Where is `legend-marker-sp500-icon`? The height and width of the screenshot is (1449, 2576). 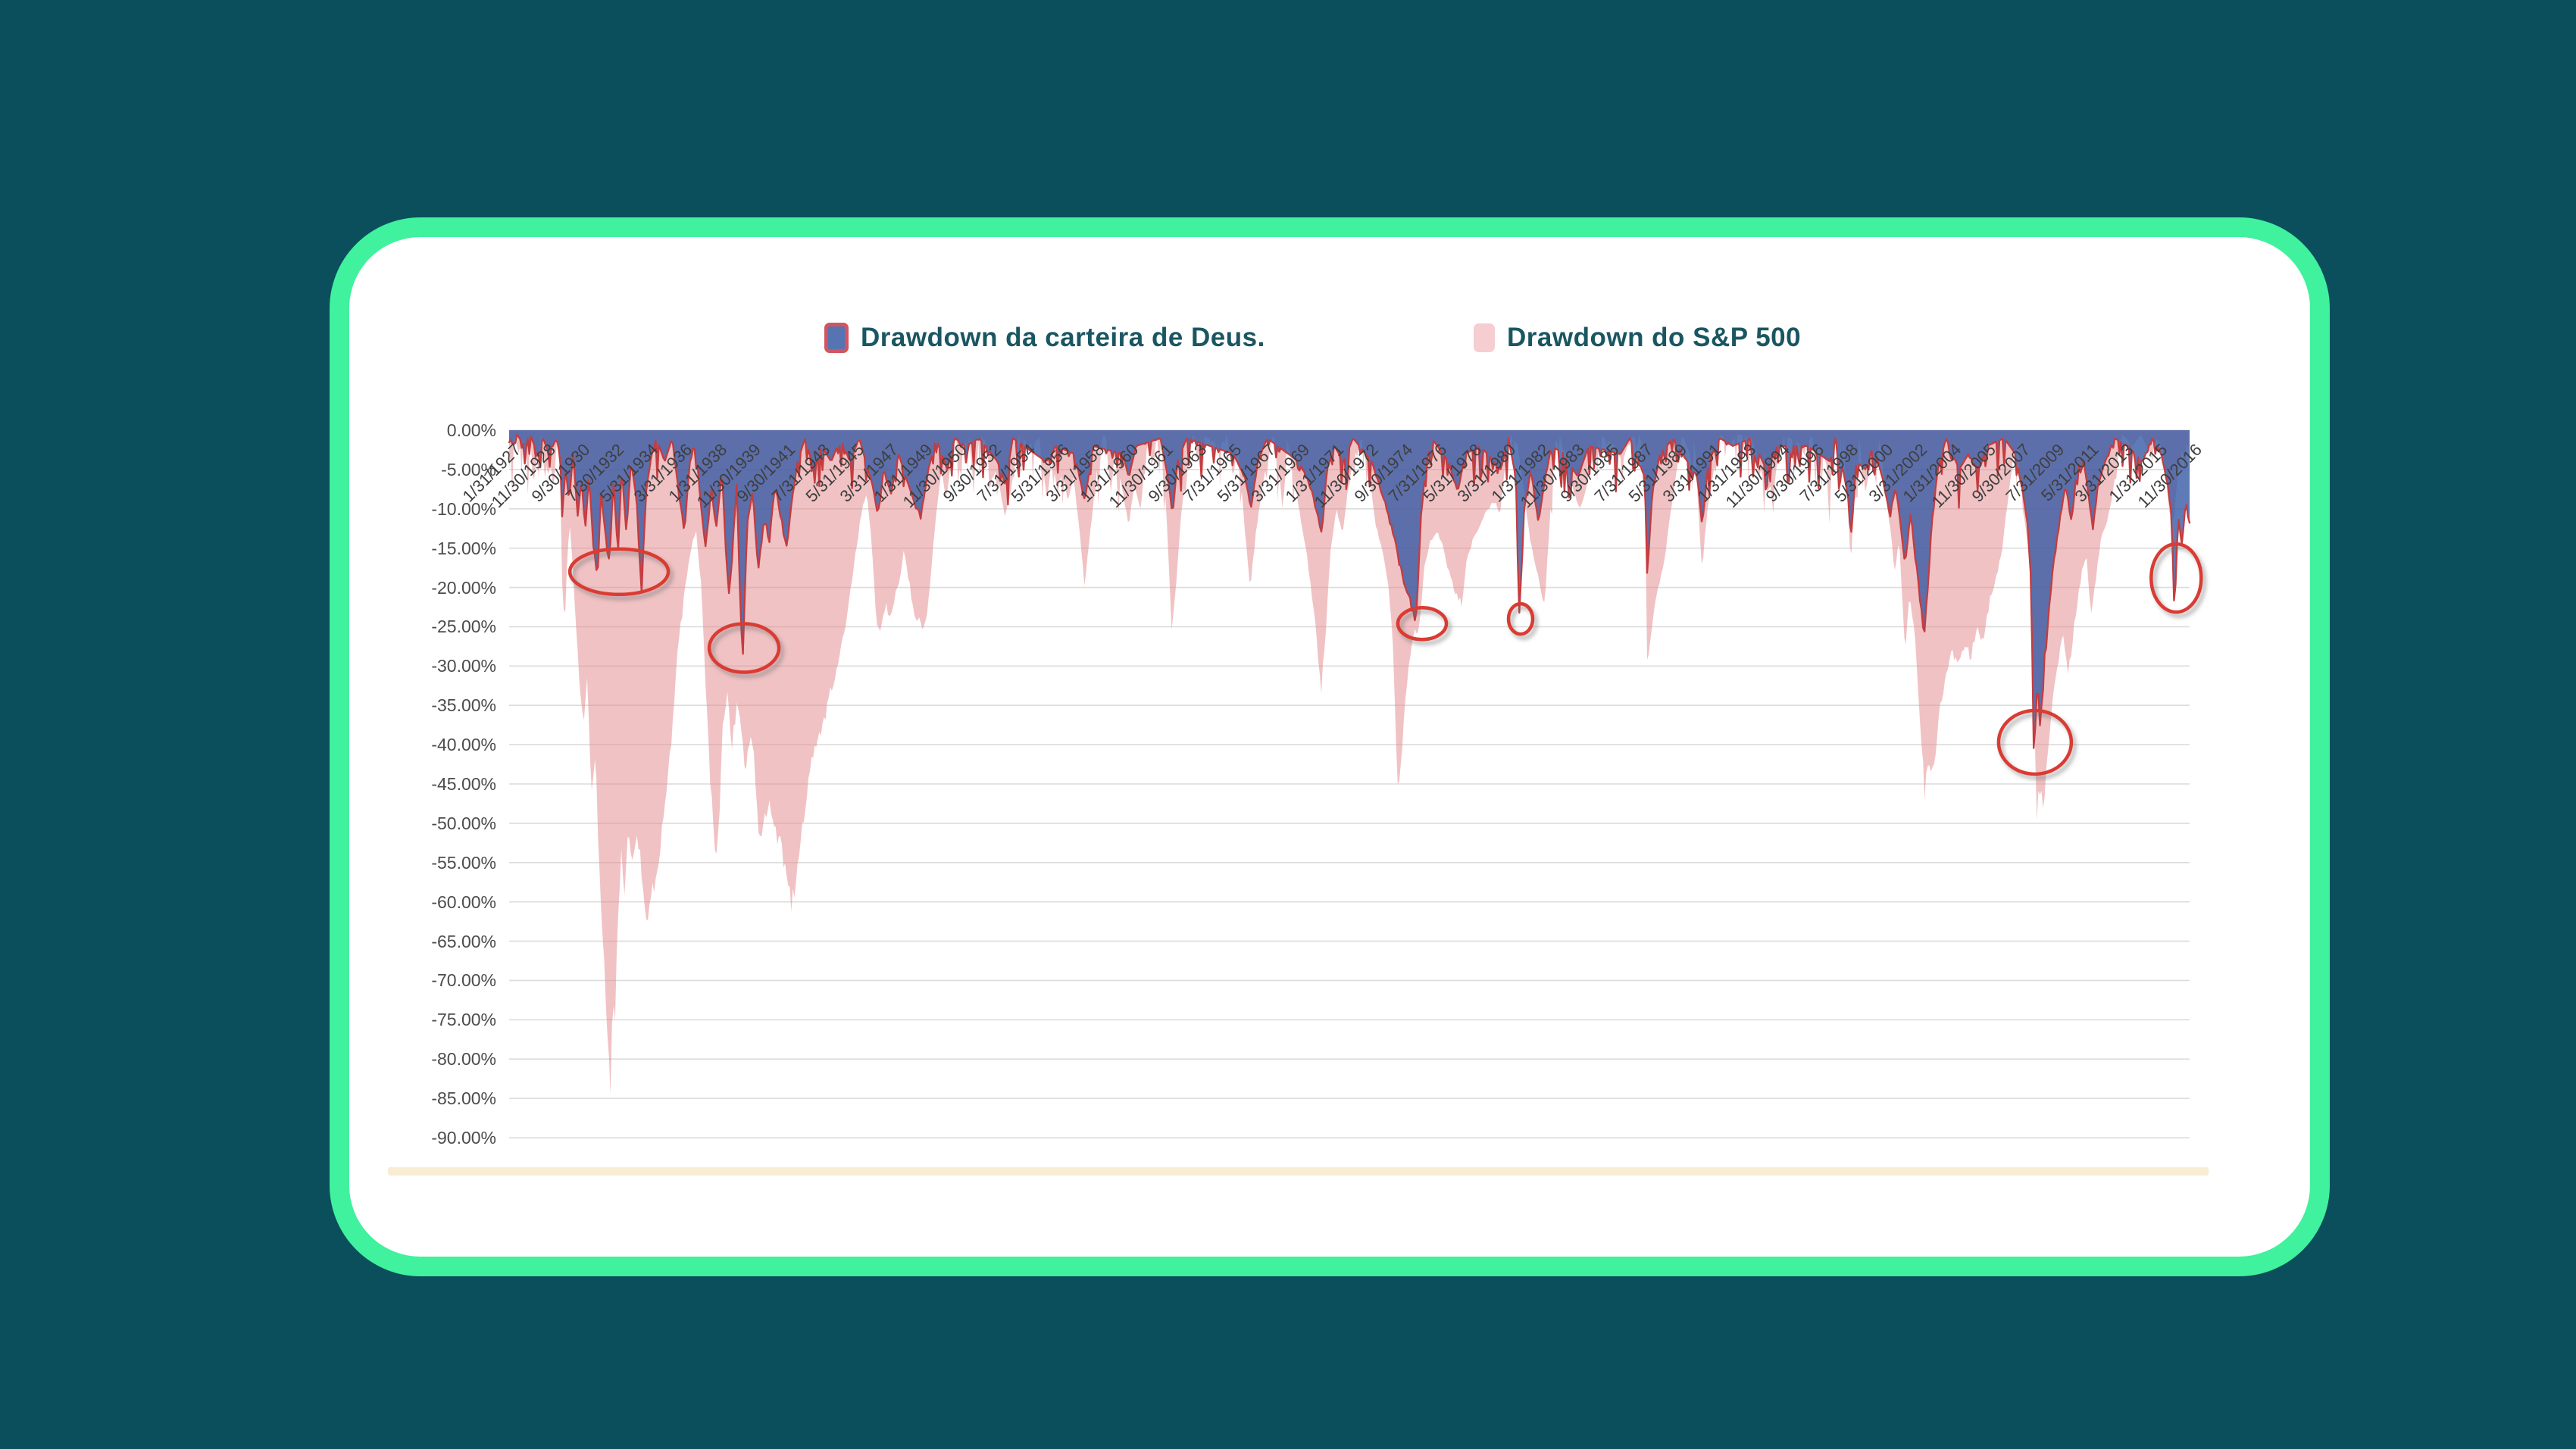
legend-marker-sp500-icon is located at coordinates (1484, 337).